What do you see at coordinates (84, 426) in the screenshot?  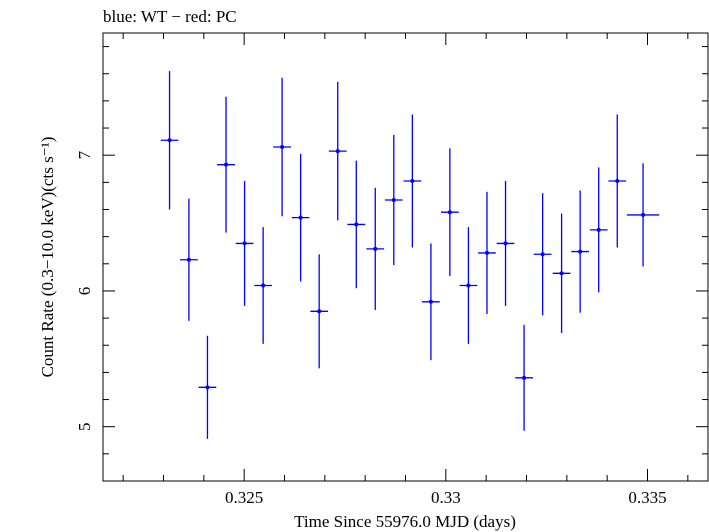 I see `y-tick-label: 5` at bounding box center [84, 426].